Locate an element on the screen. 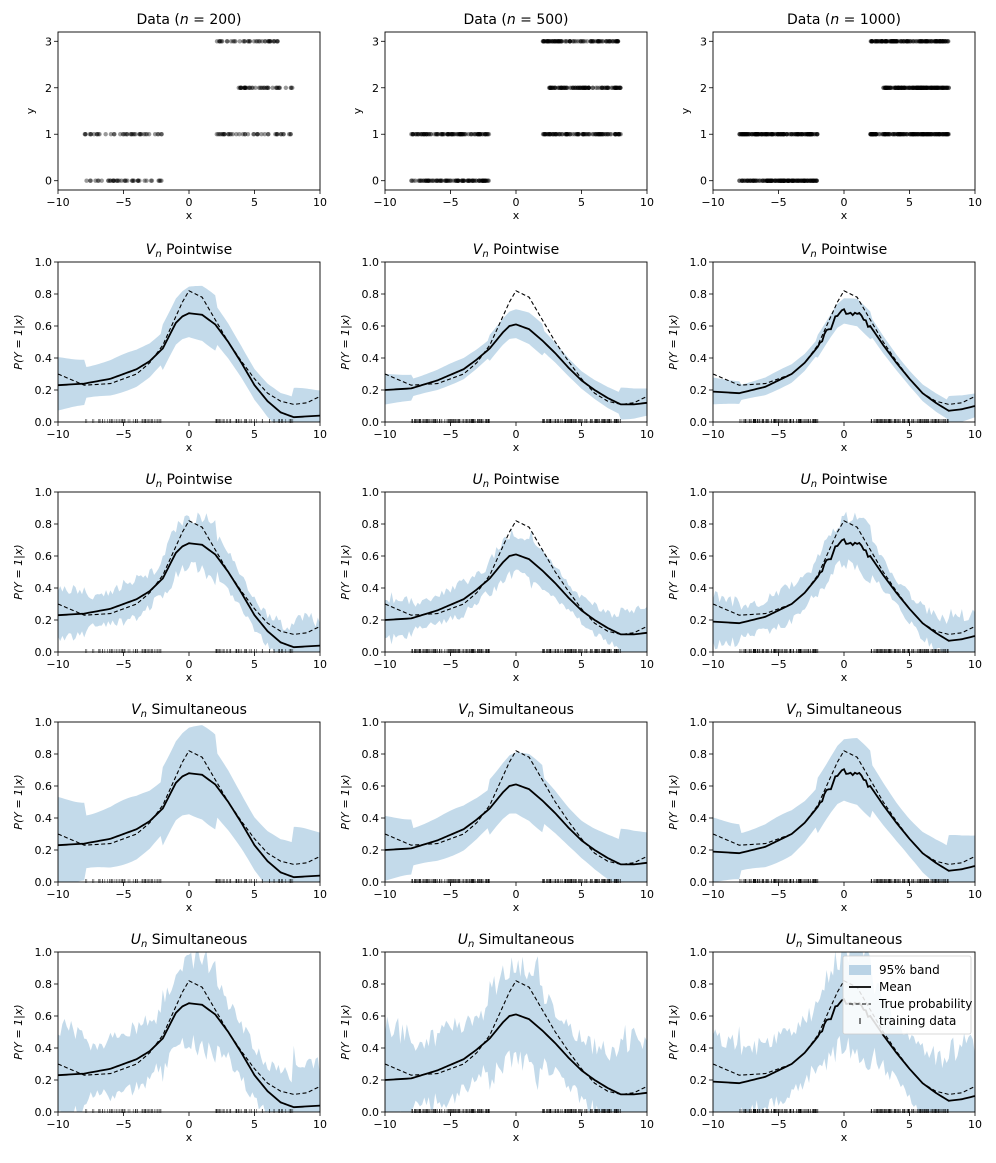 Image resolution: width=996 pixels, height=1163 pixels. y-tick-label: 1.0 is located at coordinates (44, 492).